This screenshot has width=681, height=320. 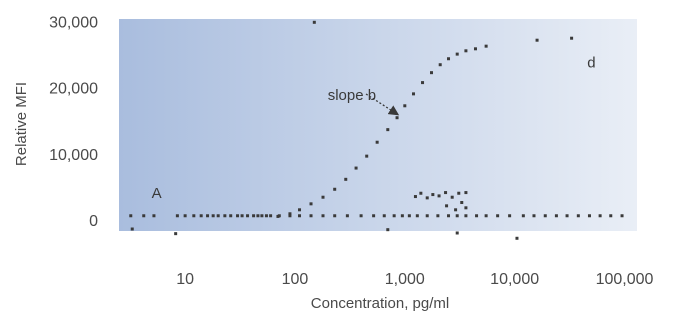 What do you see at coordinates (295, 279) in the screenshot?
I see `x-tick-label: 100` at bounding box center [295, 279].